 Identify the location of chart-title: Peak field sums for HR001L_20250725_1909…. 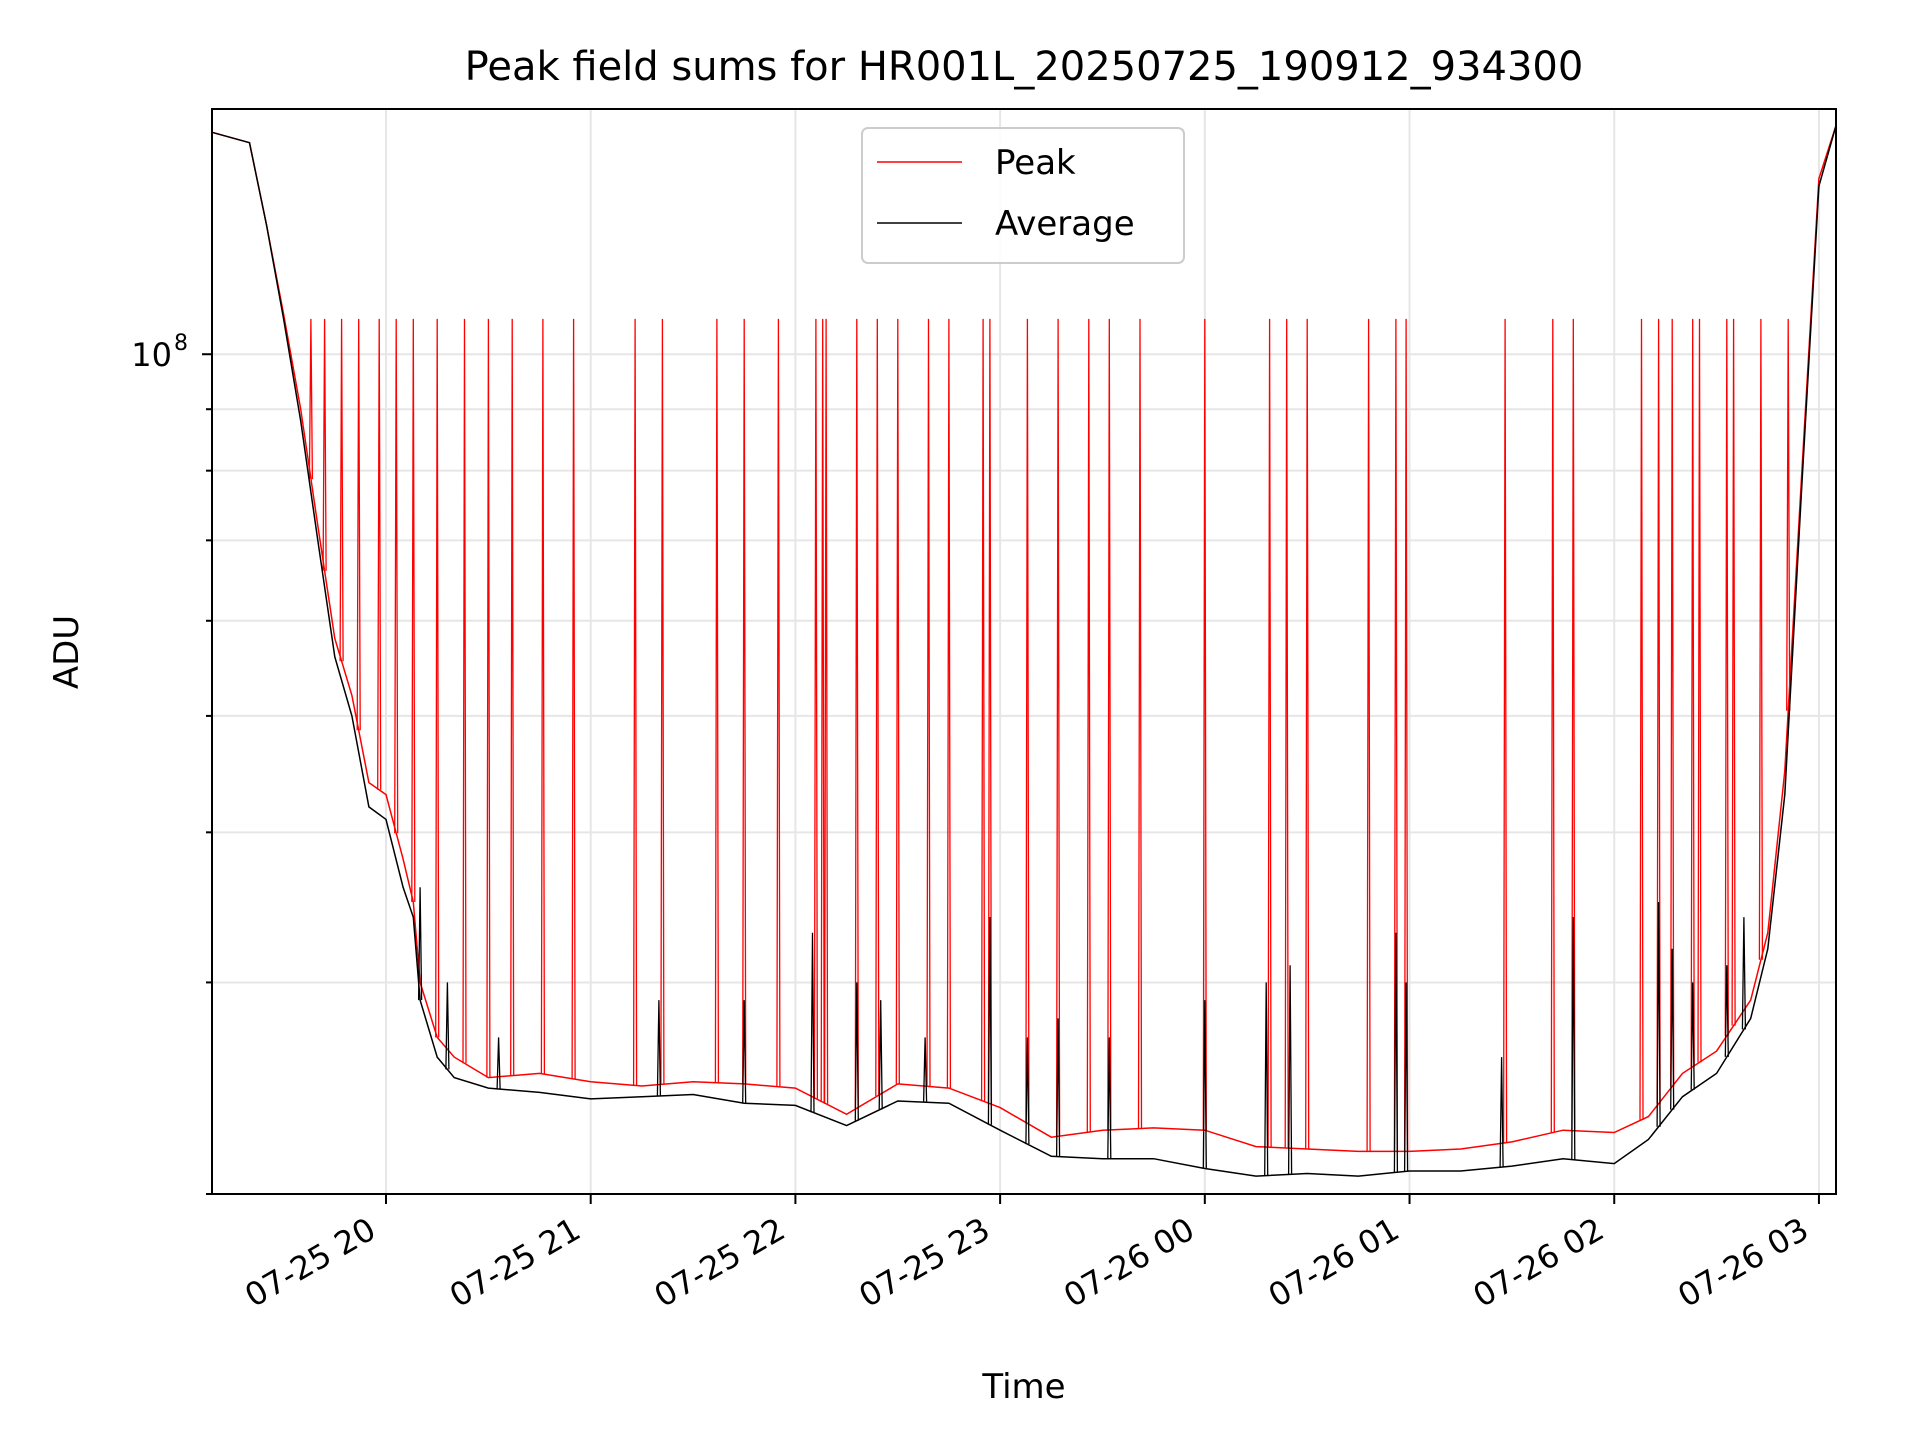
(1024, 67).